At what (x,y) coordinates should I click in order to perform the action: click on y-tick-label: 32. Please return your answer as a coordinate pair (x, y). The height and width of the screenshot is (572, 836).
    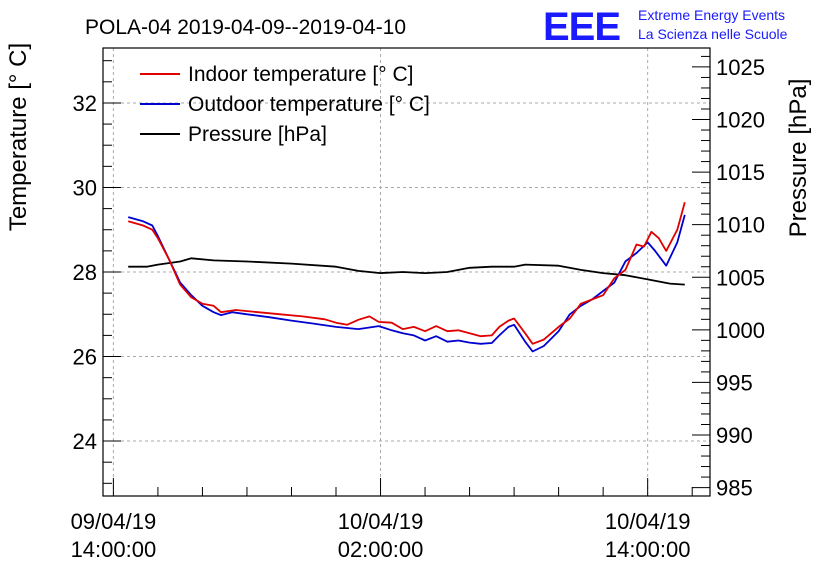
    Looking at the image, I should click on (85, 103).